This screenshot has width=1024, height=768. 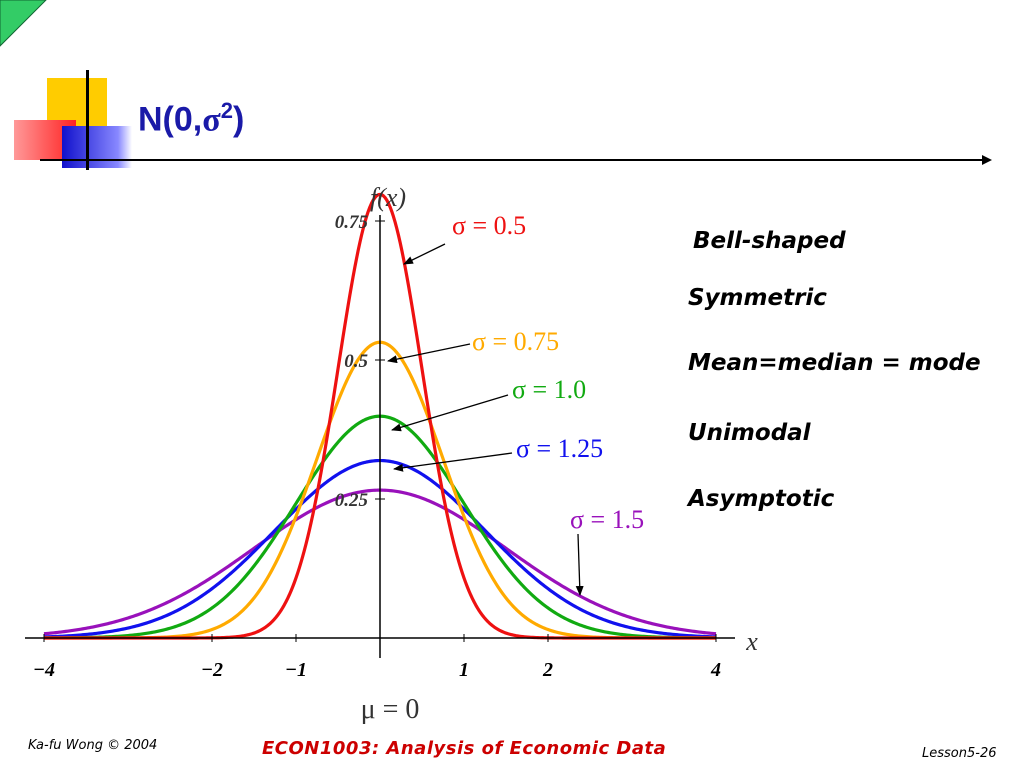 I want to click on corner-triangle, so click(x=23, y=23).